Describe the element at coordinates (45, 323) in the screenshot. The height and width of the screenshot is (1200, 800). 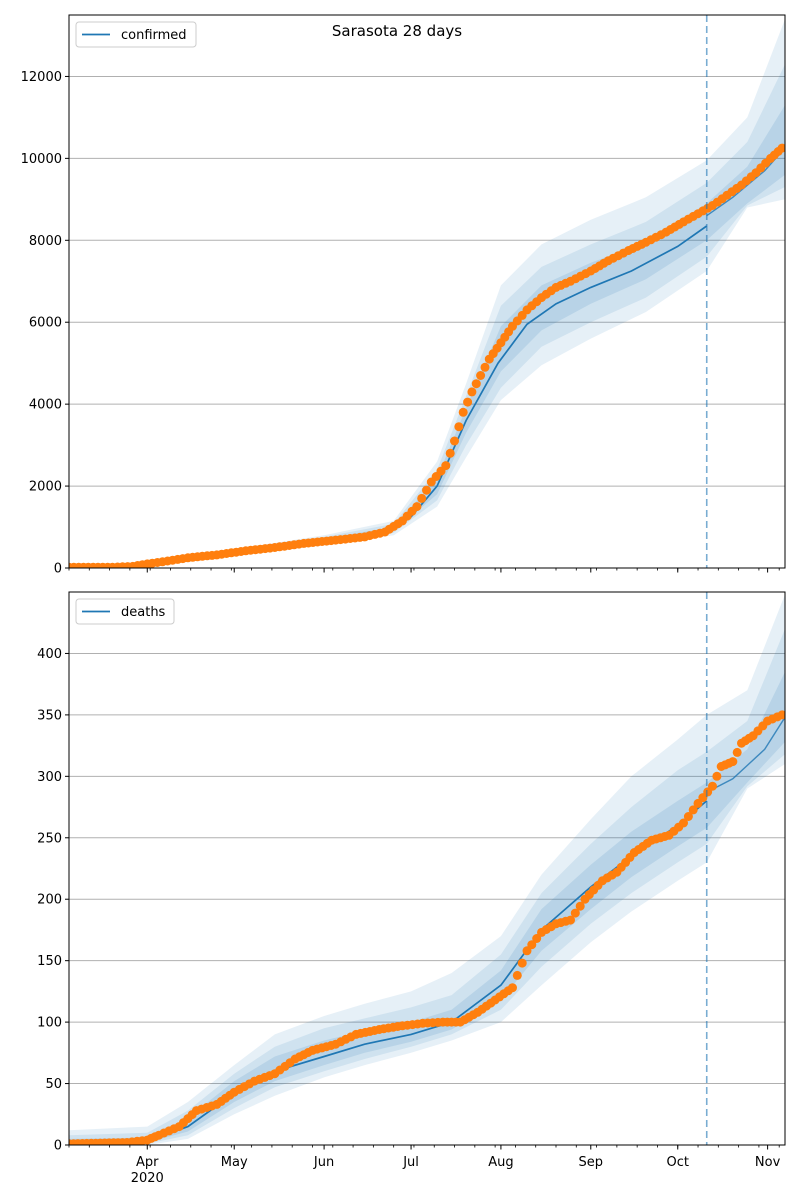
I see `y-tick-label: 6000` at that location.